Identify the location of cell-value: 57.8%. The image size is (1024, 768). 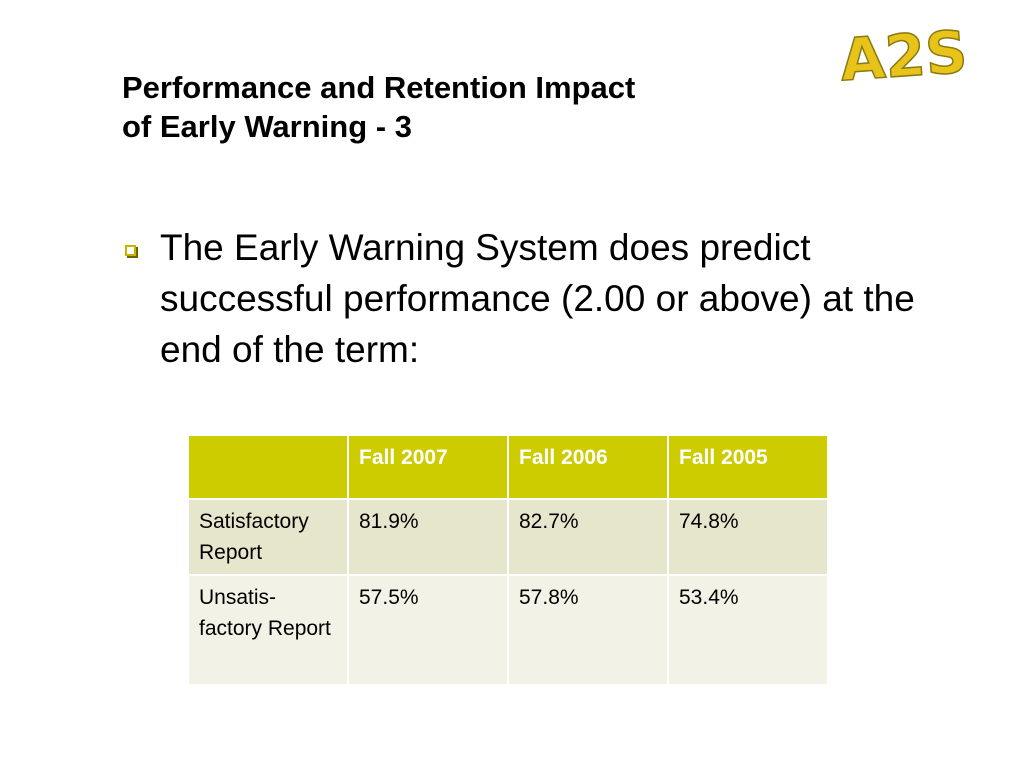
(588, 630).